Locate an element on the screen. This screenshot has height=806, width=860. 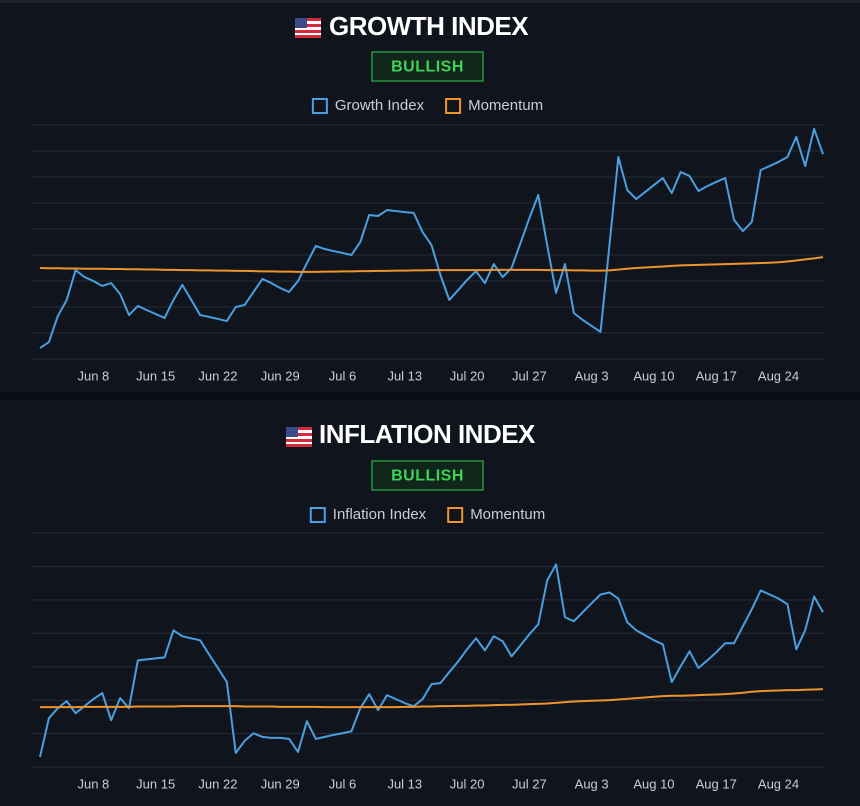
chart-title: GROWTH INDEX is located at coordinates (429, 26).